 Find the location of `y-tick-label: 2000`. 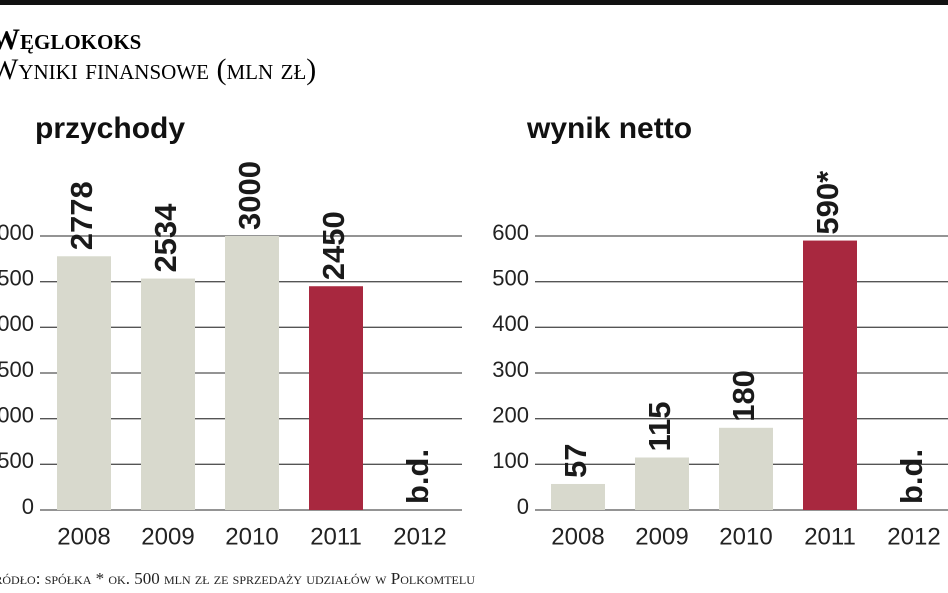

y-tick-label: 2000 is located at coordinates (17, 323).